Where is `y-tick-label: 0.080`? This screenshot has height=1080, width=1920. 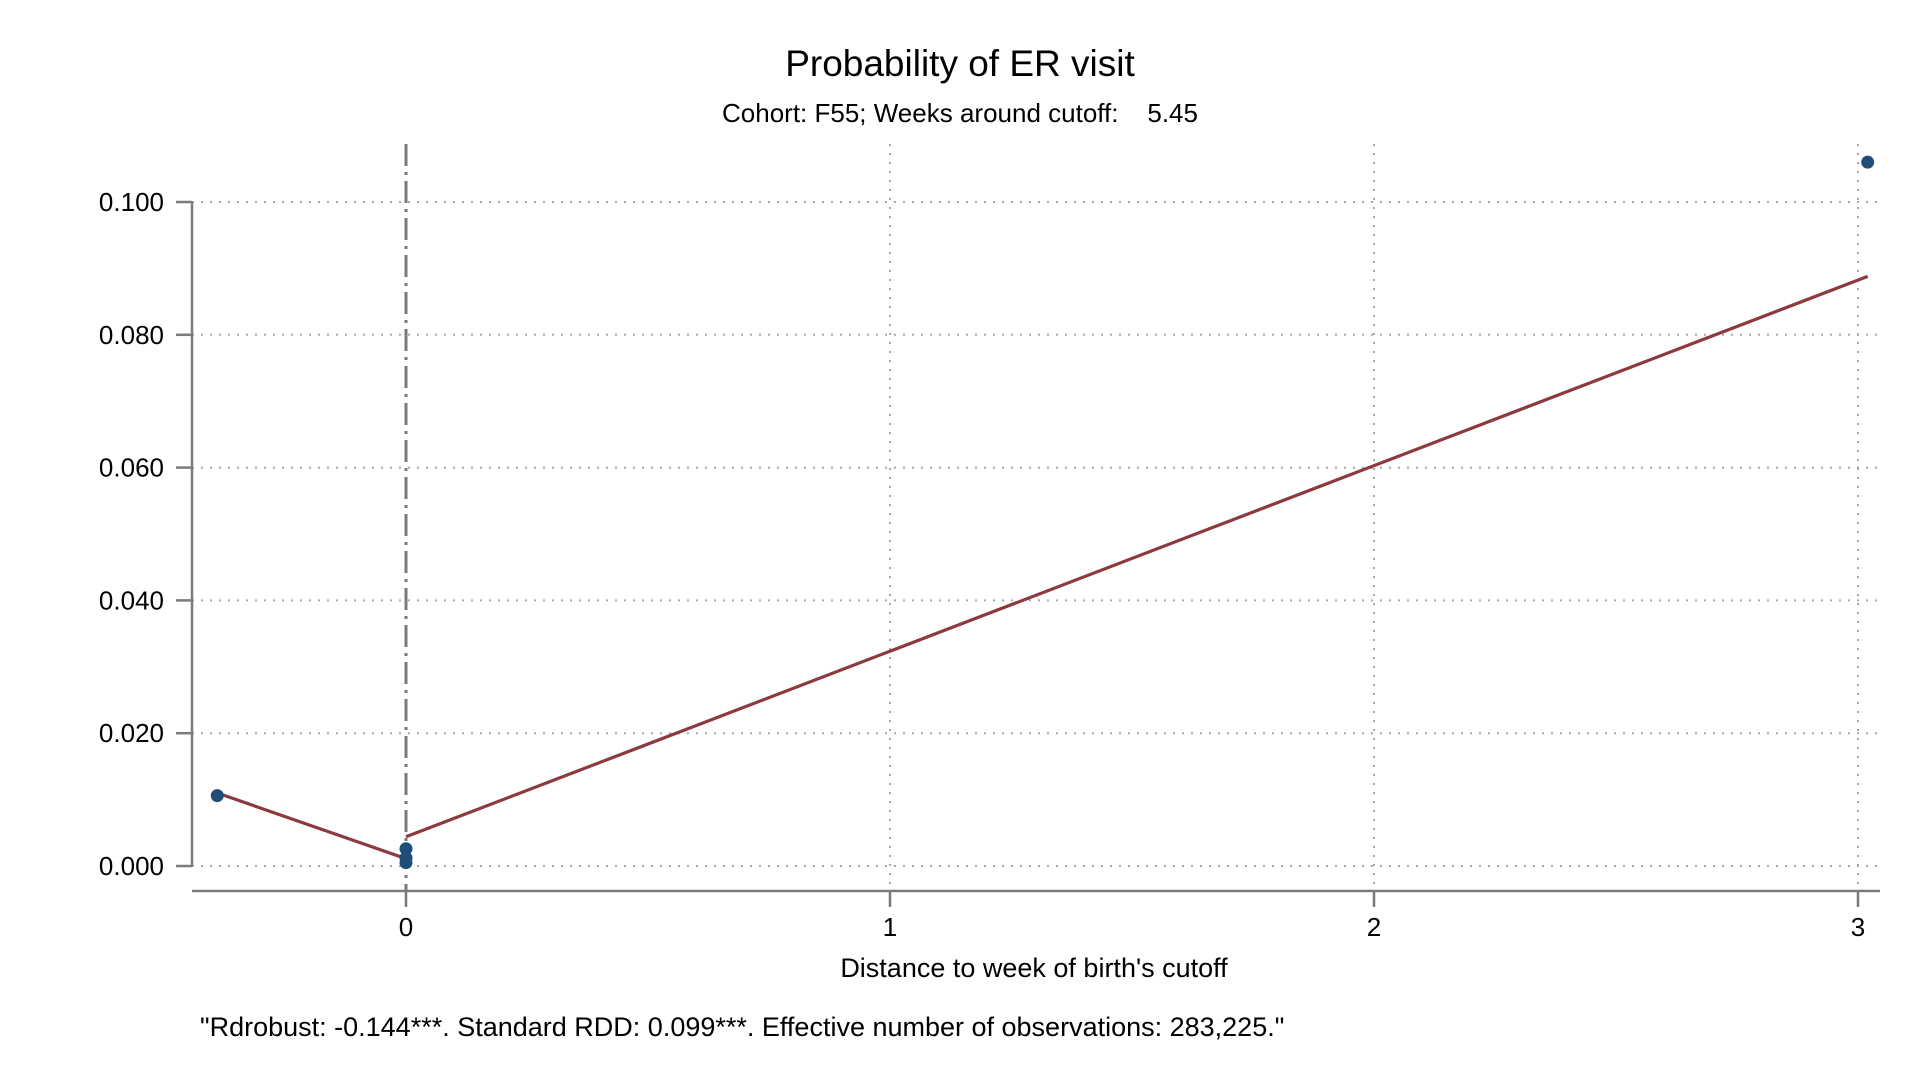
y-tick-label: 0.080 is located at coordinates (131, 335).